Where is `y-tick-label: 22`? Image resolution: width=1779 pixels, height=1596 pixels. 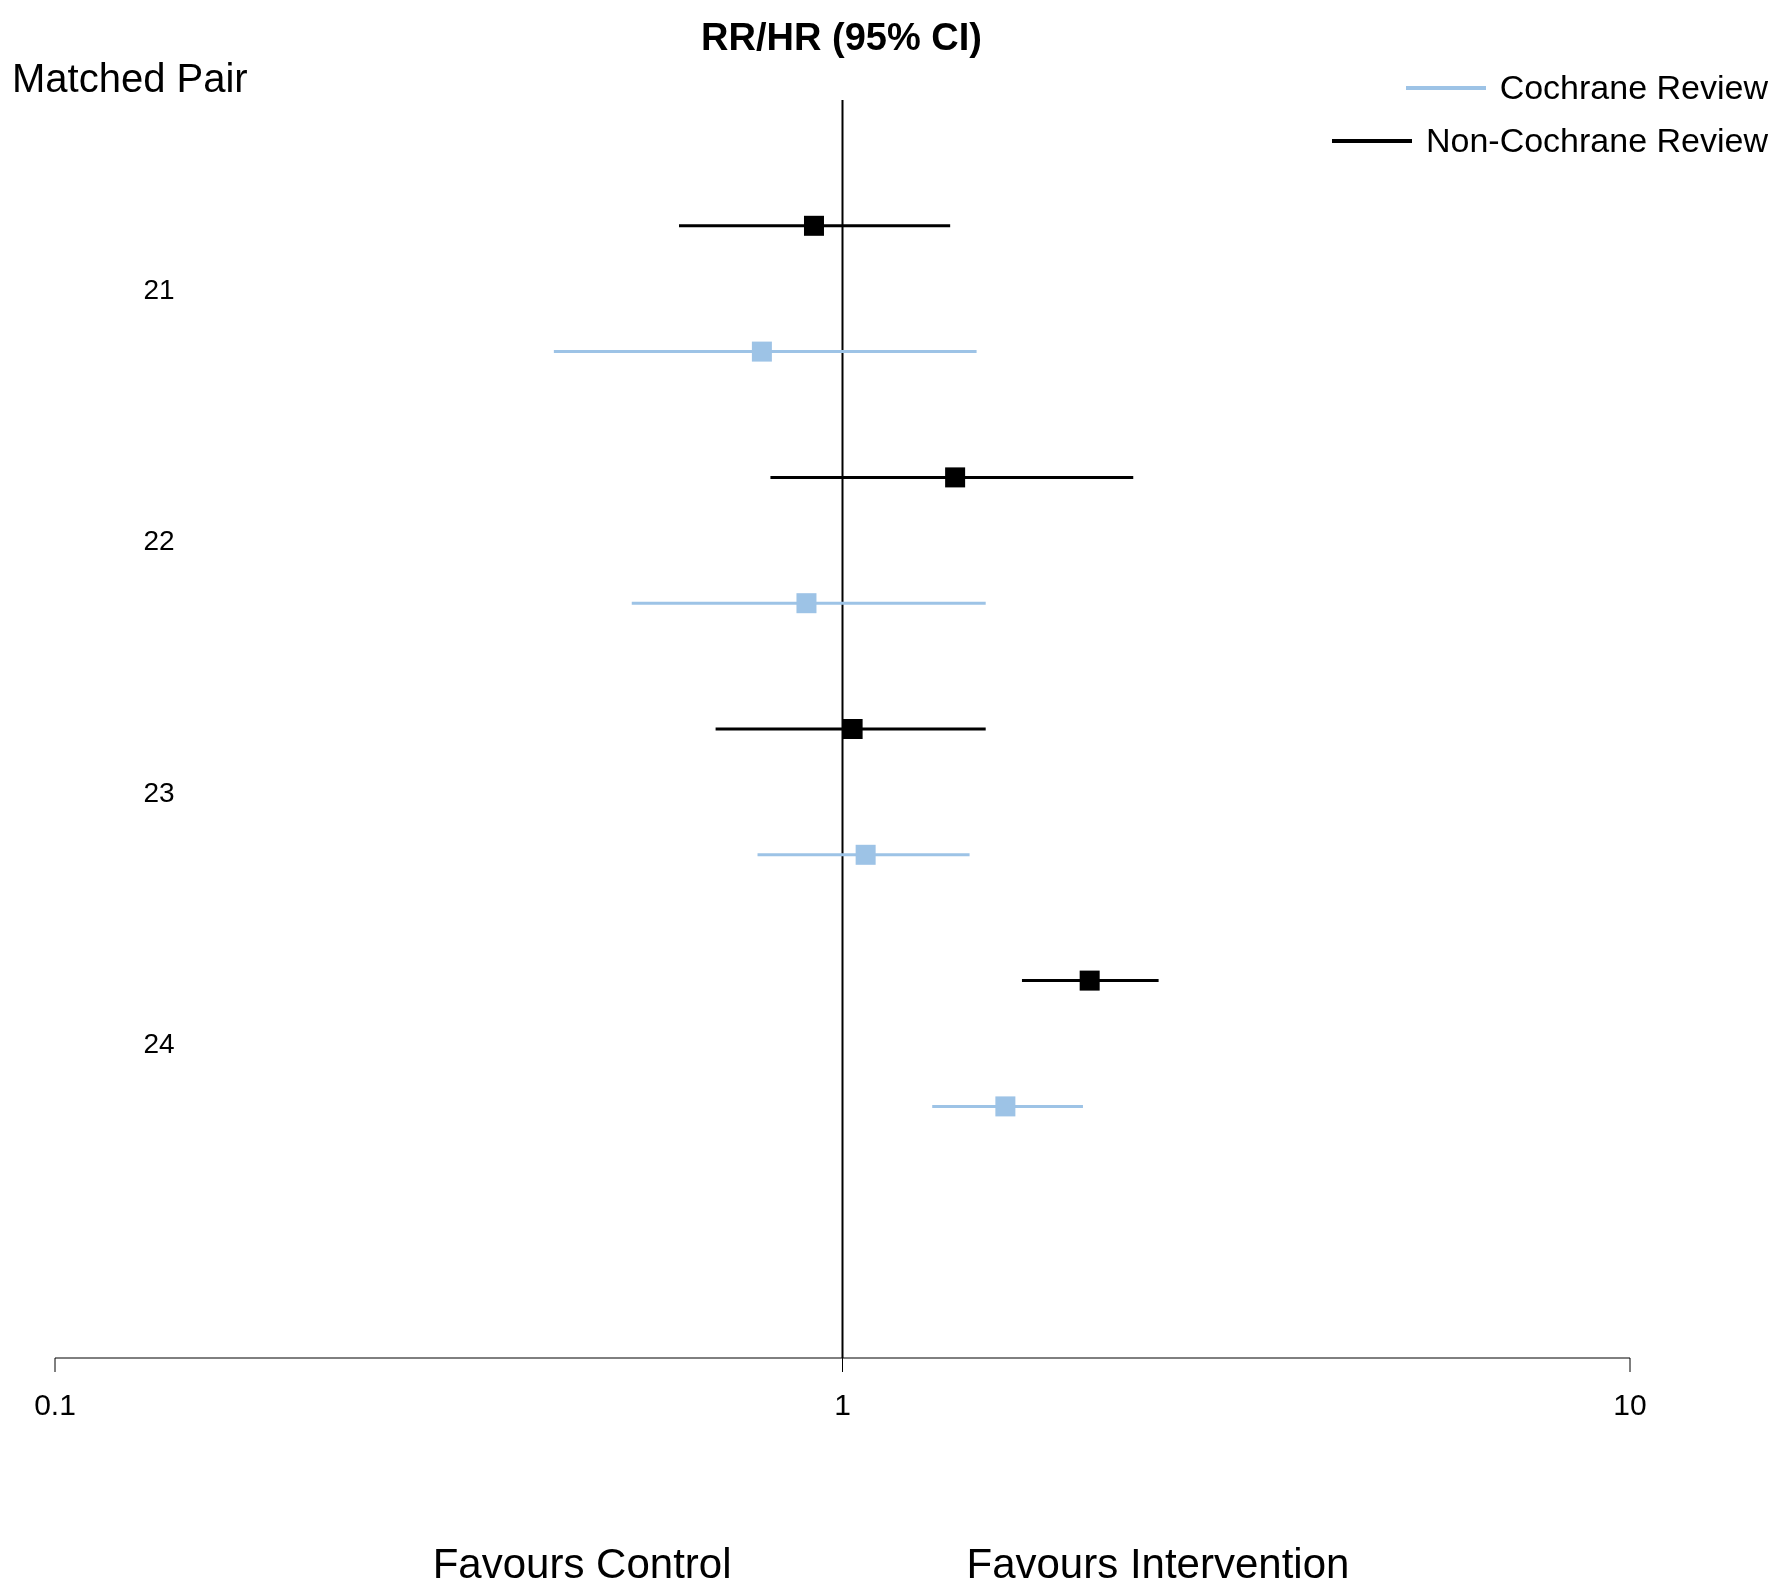
y-tick-label: 22 is located at coordinates (159, 541).